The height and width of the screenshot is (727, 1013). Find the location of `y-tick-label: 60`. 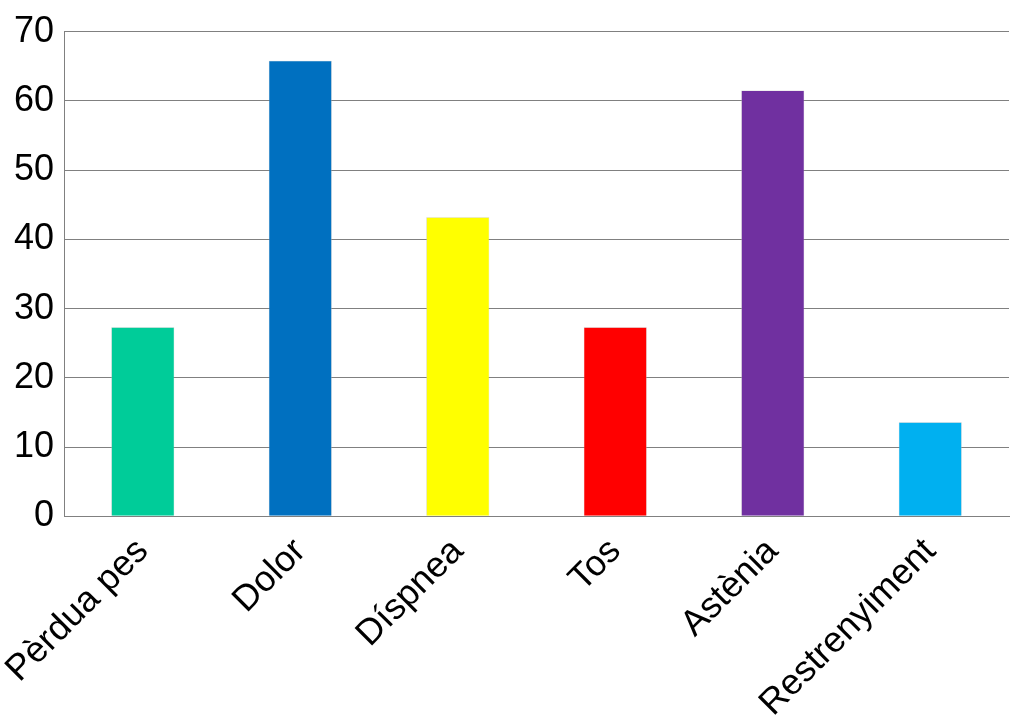

y-tick-label: 60 is located at coordinates (34, 98).